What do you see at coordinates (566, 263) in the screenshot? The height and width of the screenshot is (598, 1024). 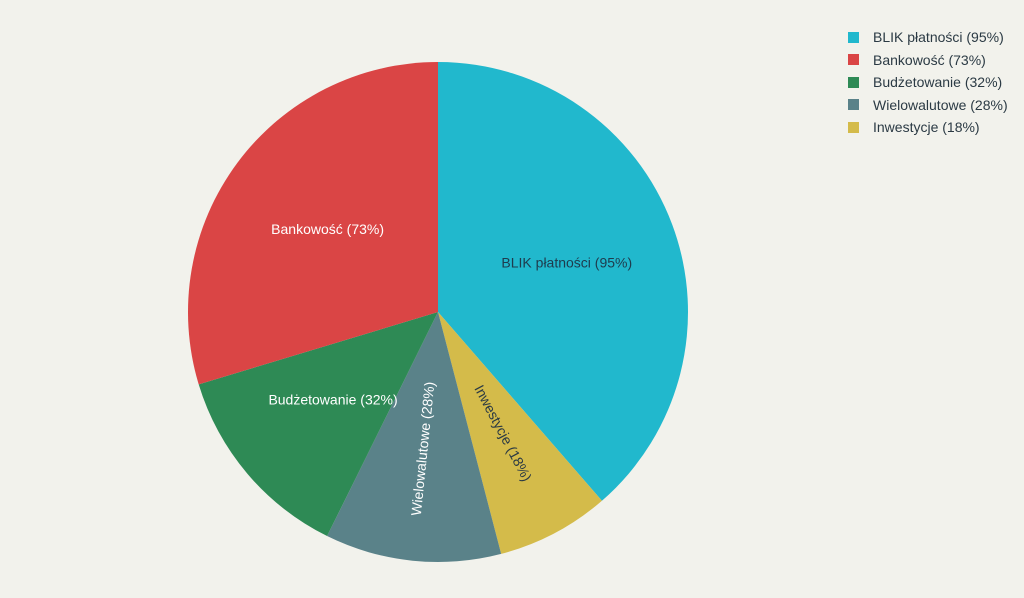 I see `slice-label: BLIK płatności (95%)` at bounding box center [566, 263].